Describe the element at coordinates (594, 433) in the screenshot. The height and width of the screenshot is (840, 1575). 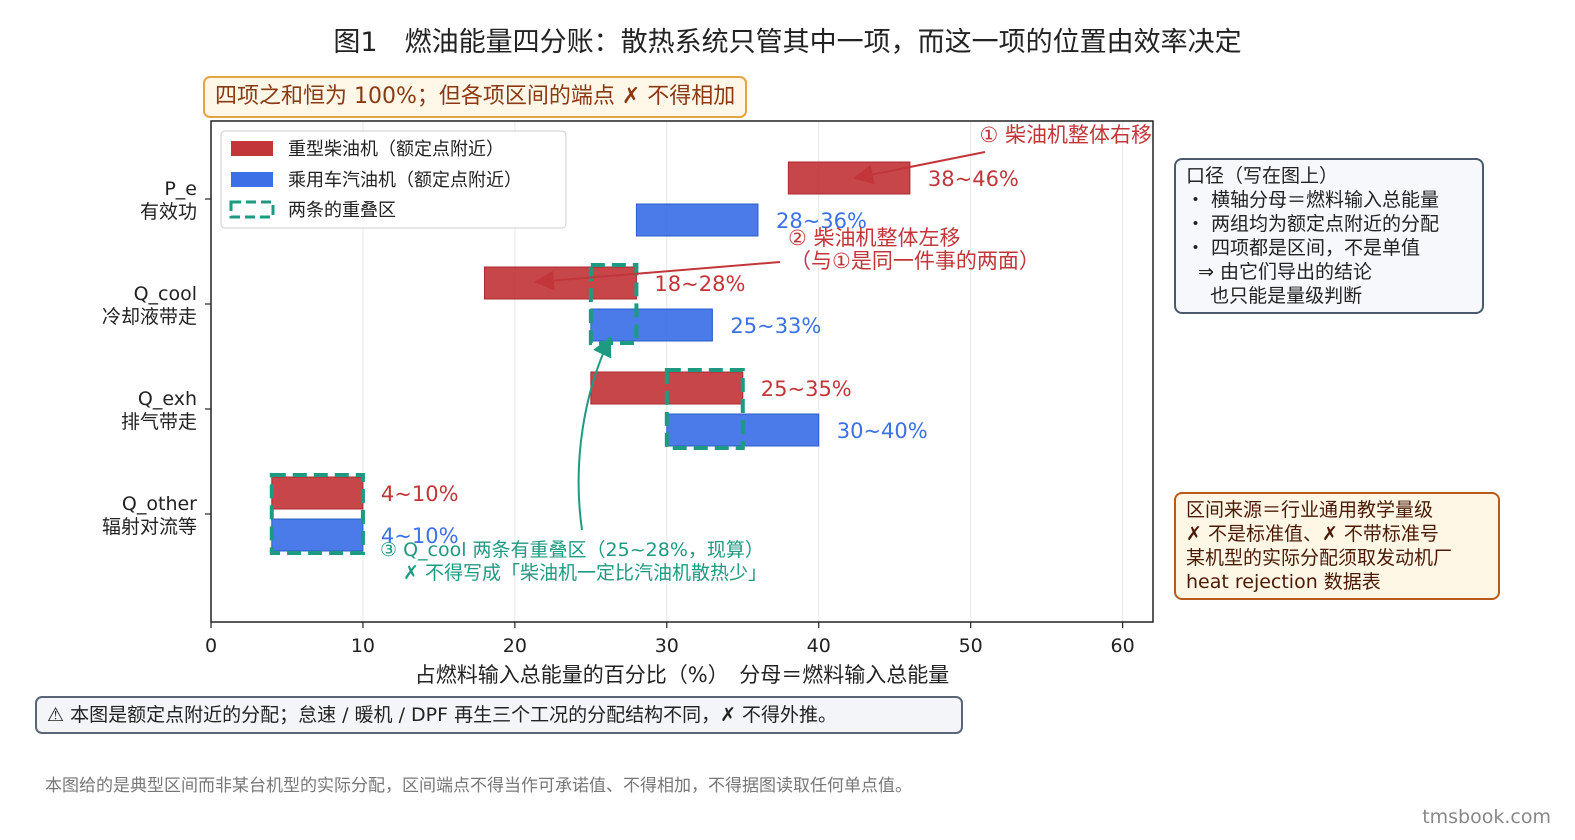
I see `annotation-3-arrow` at that location.